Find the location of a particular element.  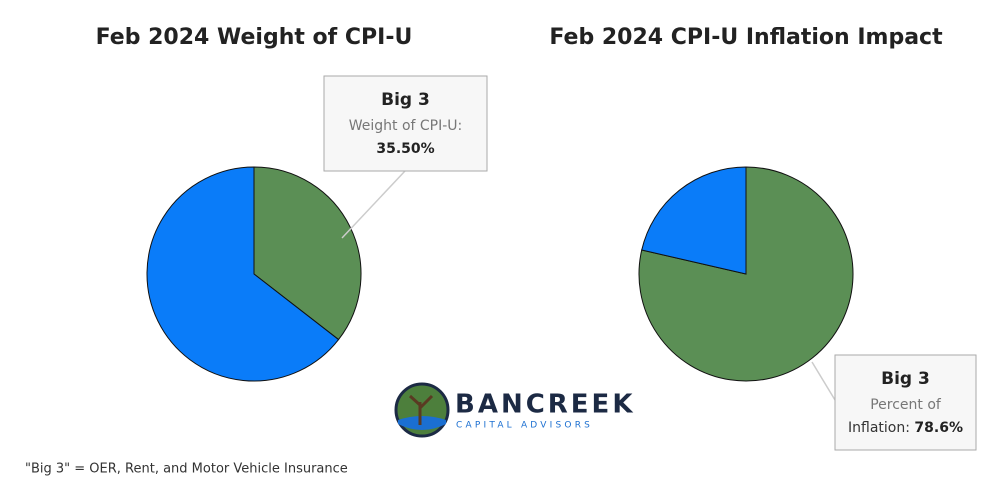

callout-text: Percent of is located at coordinates (906, 405).